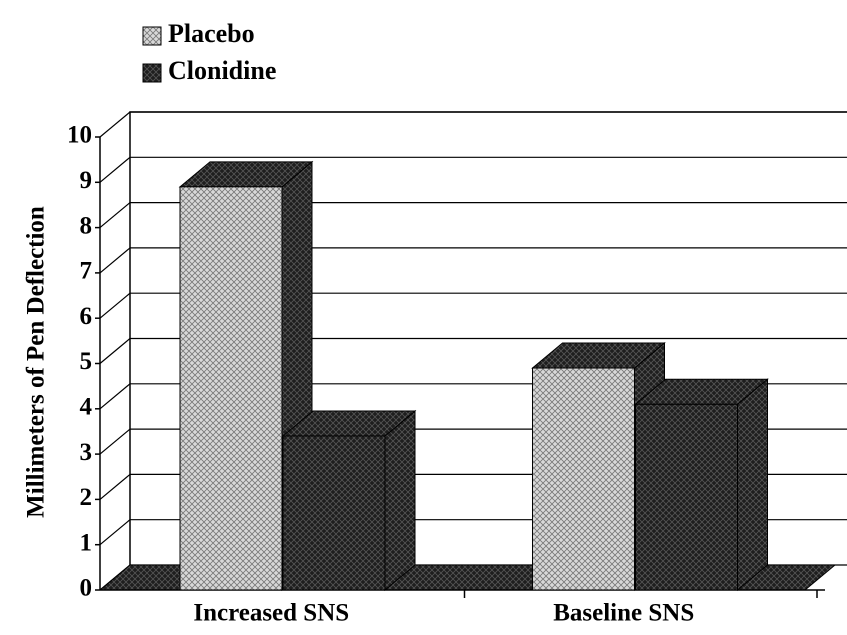 This screenshot has width=847, height=635. What do you see at coordinates (86, 271) in the screenshot?
I see `y-tick-label: 7` at bounding box center [86, 271].